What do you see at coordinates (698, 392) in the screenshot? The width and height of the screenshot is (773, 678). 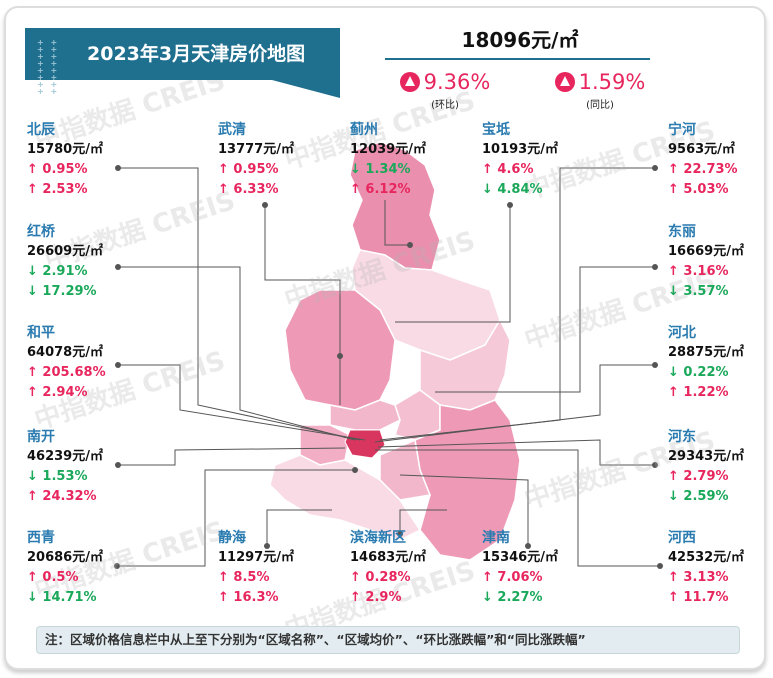 I see `district-yoy: ↑ 1.22%` at bounding box center [698, 392].